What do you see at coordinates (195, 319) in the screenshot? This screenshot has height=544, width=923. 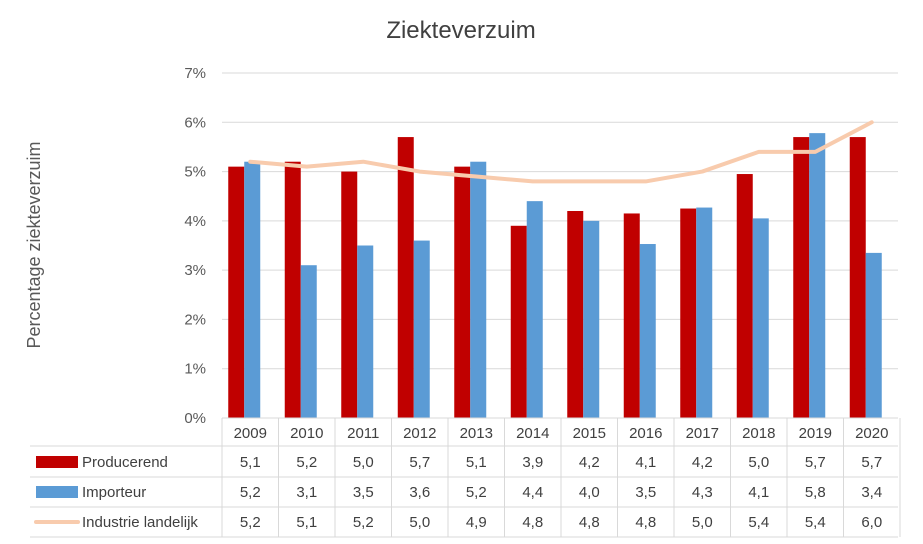 I see `y-tick-label: 2%` at bounding box center [195, 319].